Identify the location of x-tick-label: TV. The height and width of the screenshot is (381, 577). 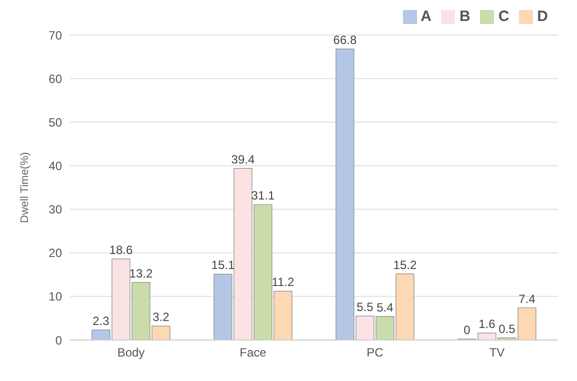
(497, 353).